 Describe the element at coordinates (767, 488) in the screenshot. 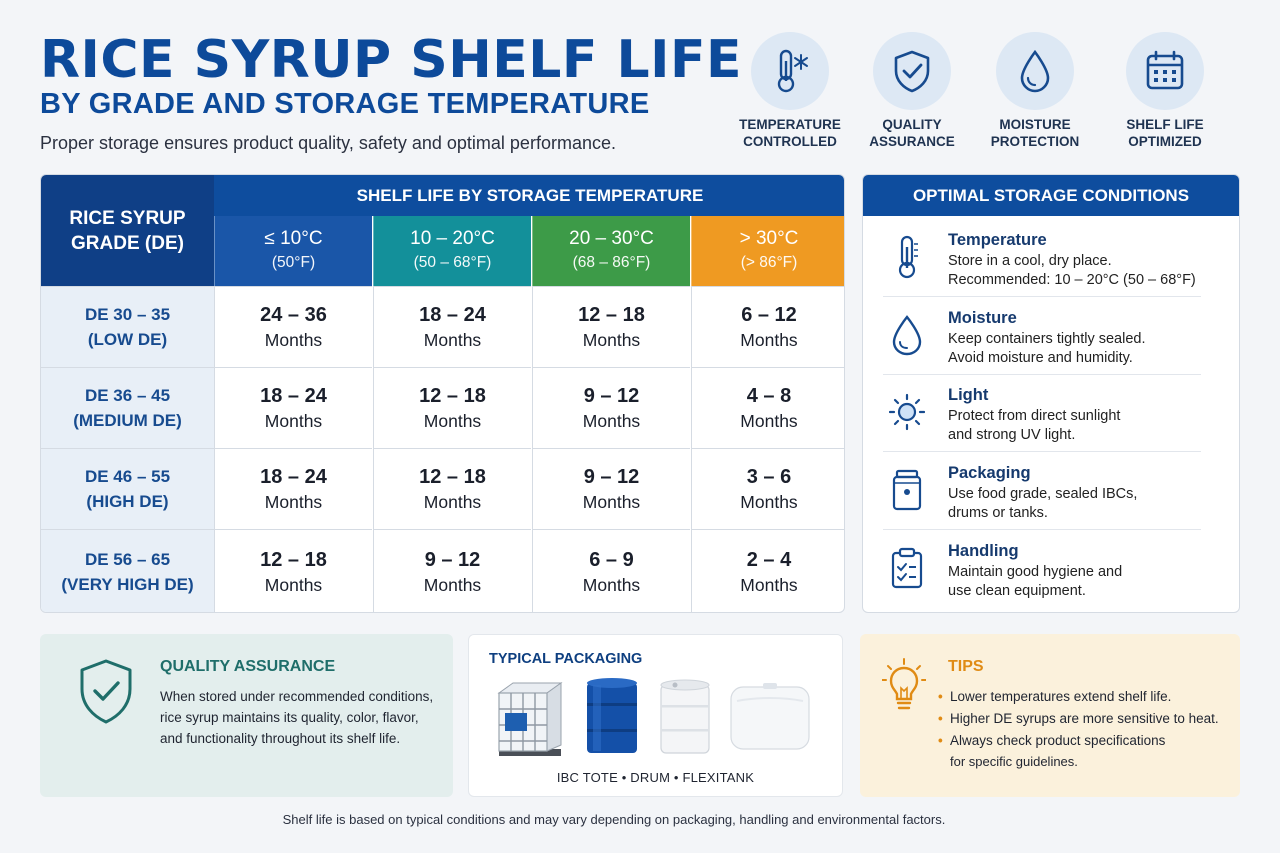

I see `table-cell: 3 – 6 Months` at that location.